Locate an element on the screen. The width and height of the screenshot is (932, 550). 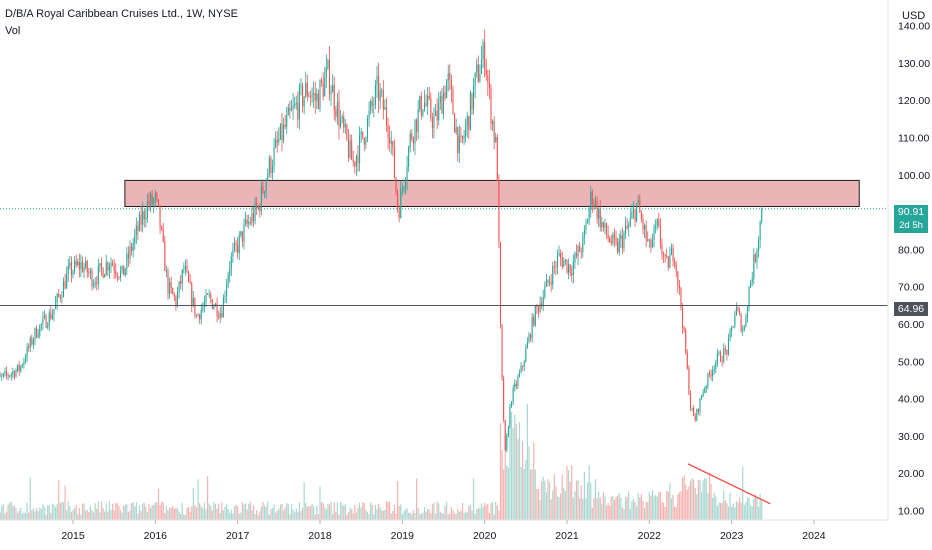
x-tick-label: 2021 is located at coordinates (567, 536).